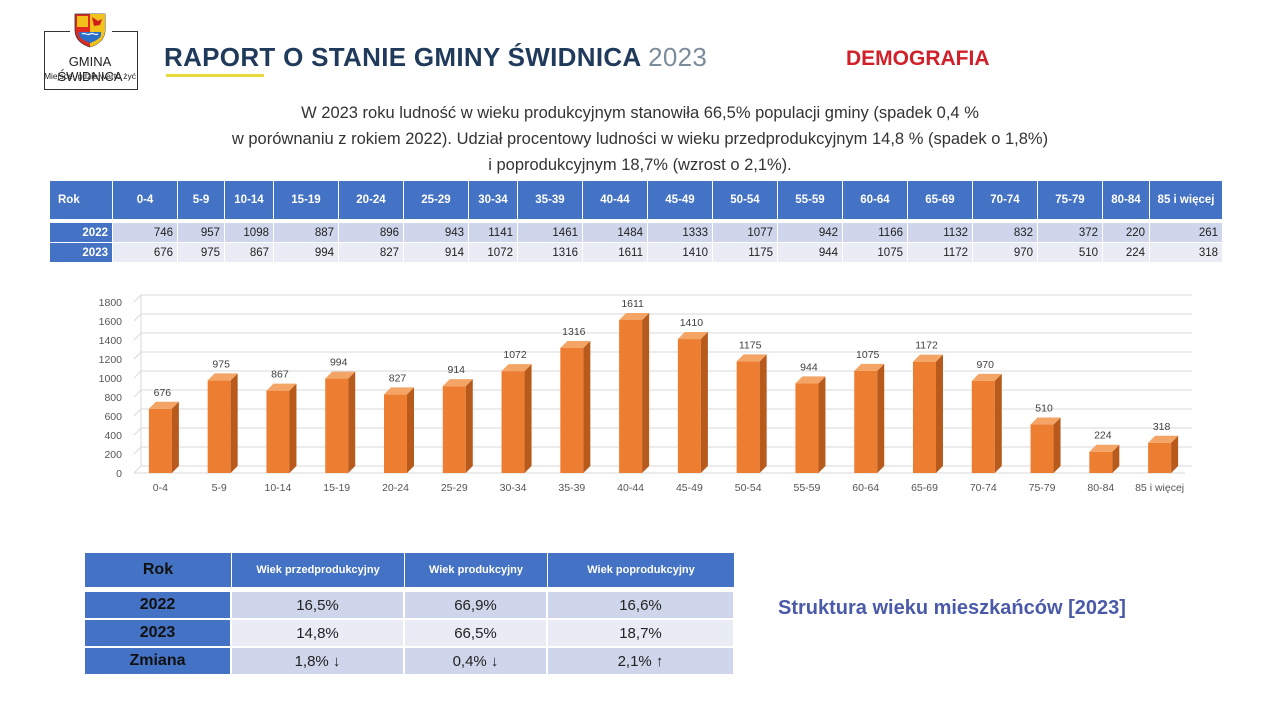 Image resolution: width=1280 pixels, height=720 pixels. Describe the element at coordinates (924, 488) in the screenshot. I see `x-tick-label: 65-69` at that location.